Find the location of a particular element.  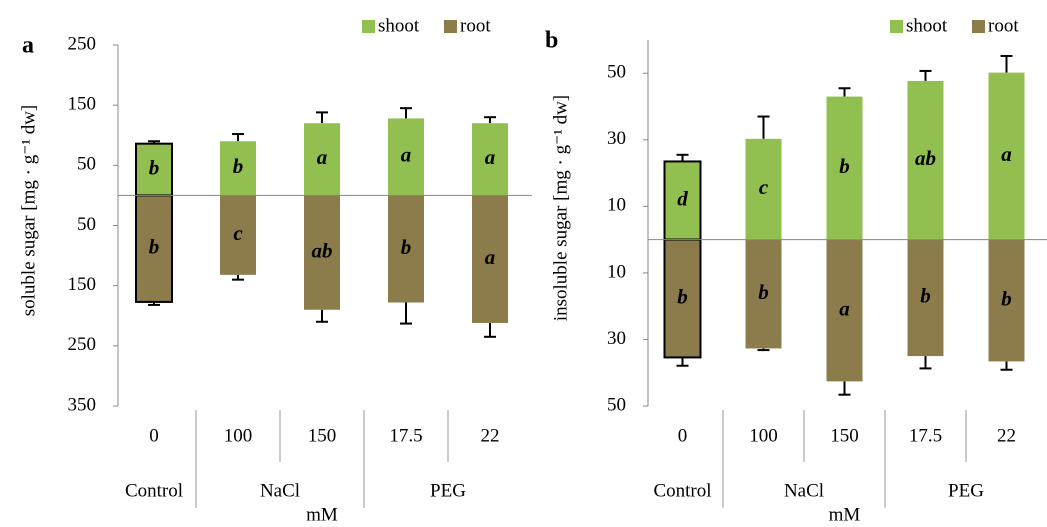

y-axis-label: insoluble sugar [mg · g⁻¹ dw] is located at coordinates (560, 208).